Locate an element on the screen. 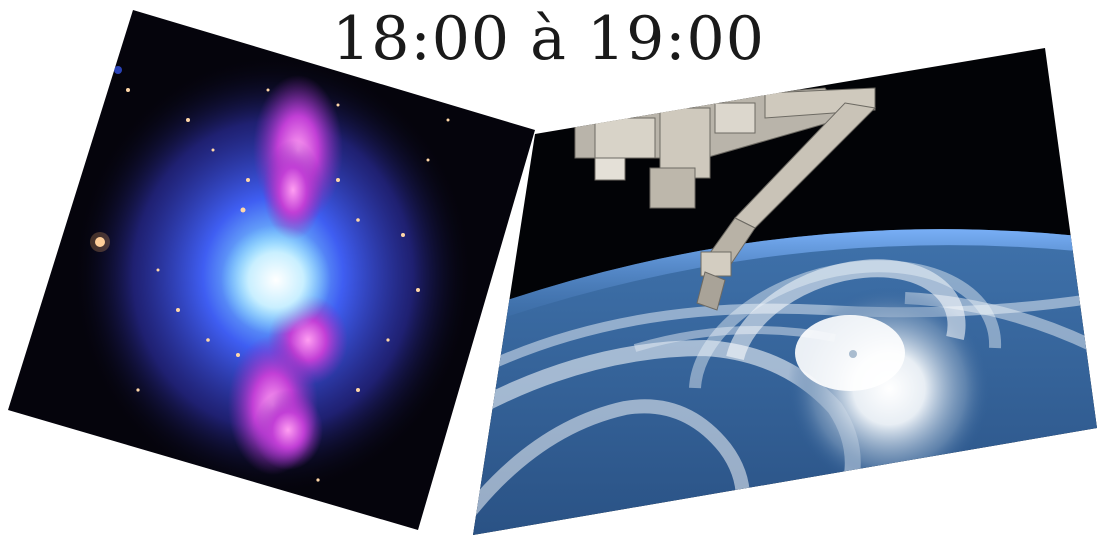 This screenshot has height=535, width=1097. time-range-title: 18:00 à 19:00 is located at coordinates (548, 39).